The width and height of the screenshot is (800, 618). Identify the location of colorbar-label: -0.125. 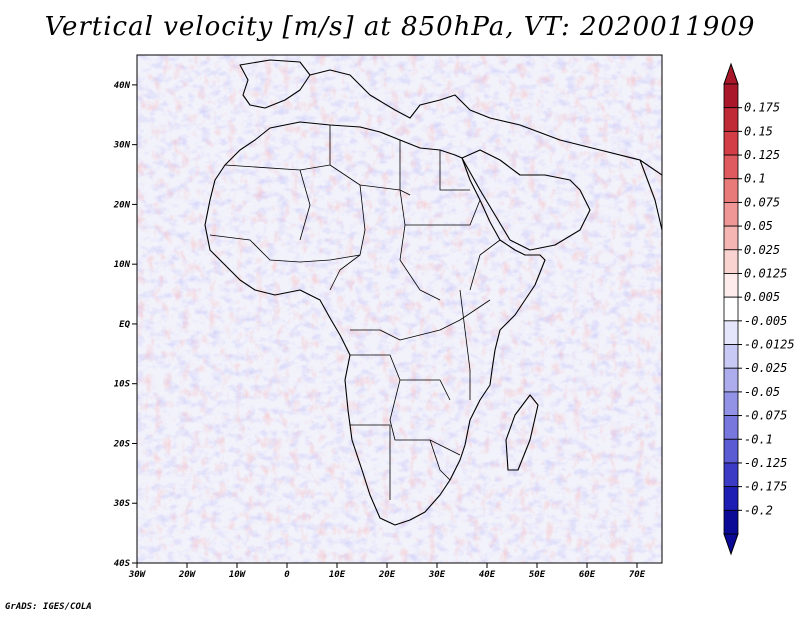
(765, 463).